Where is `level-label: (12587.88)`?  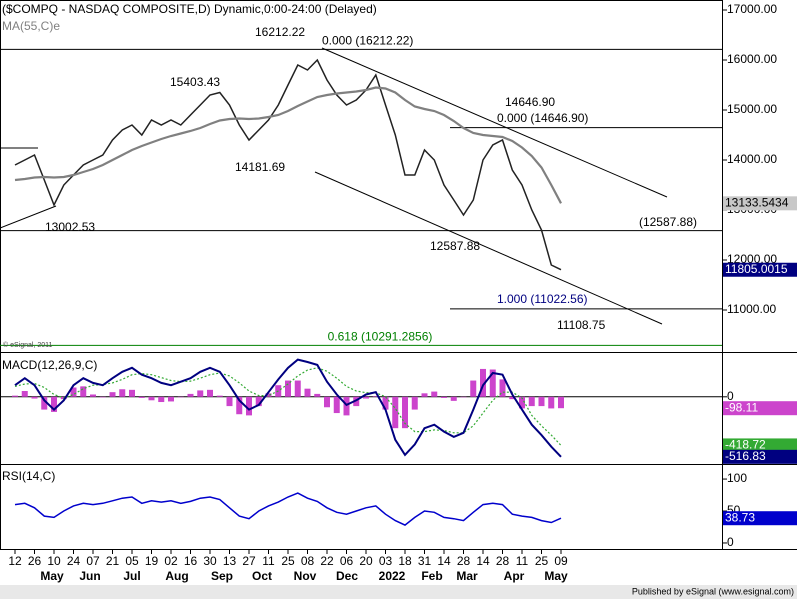
level-label: (12587.88) is located at coordinates (668, 222).